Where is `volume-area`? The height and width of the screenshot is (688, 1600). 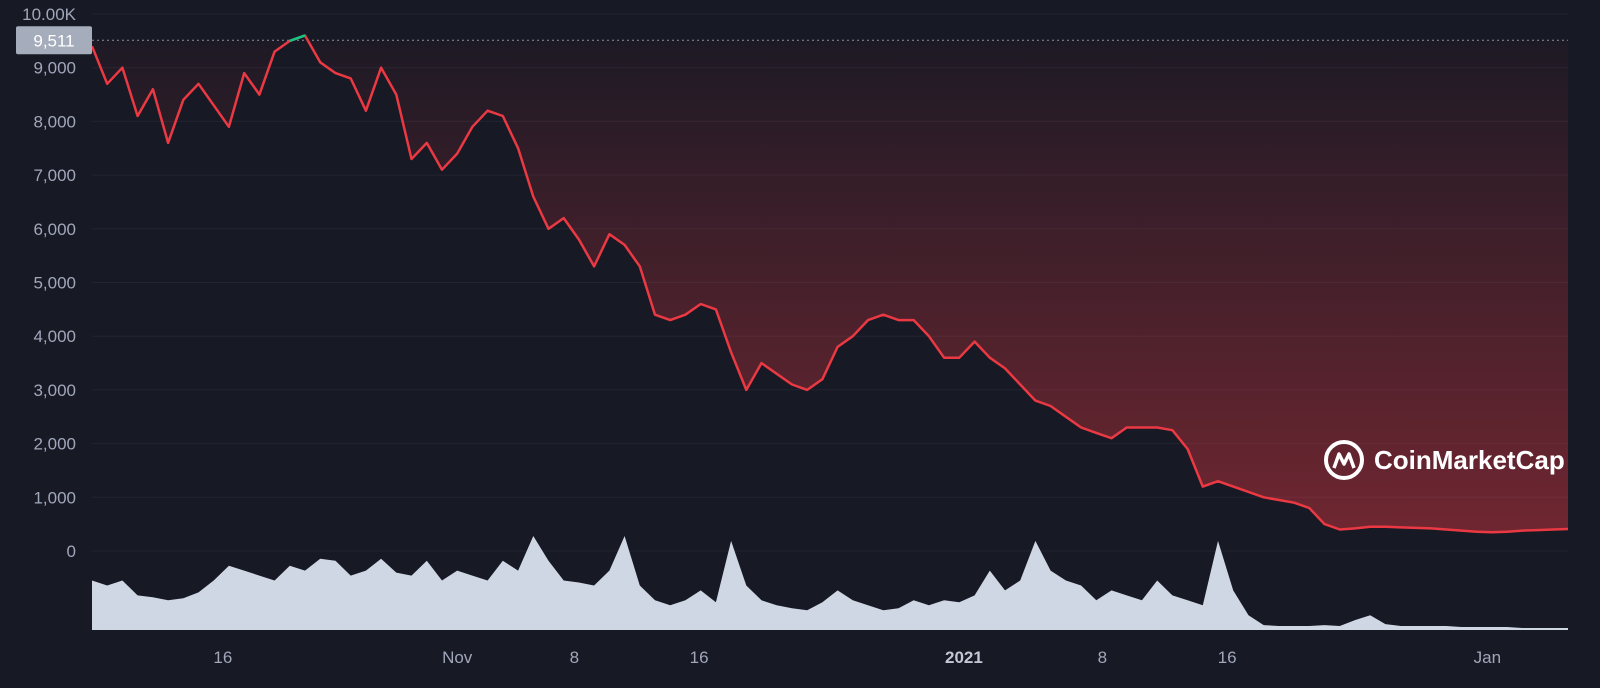
volume-area is located at coordinates (830, 583).